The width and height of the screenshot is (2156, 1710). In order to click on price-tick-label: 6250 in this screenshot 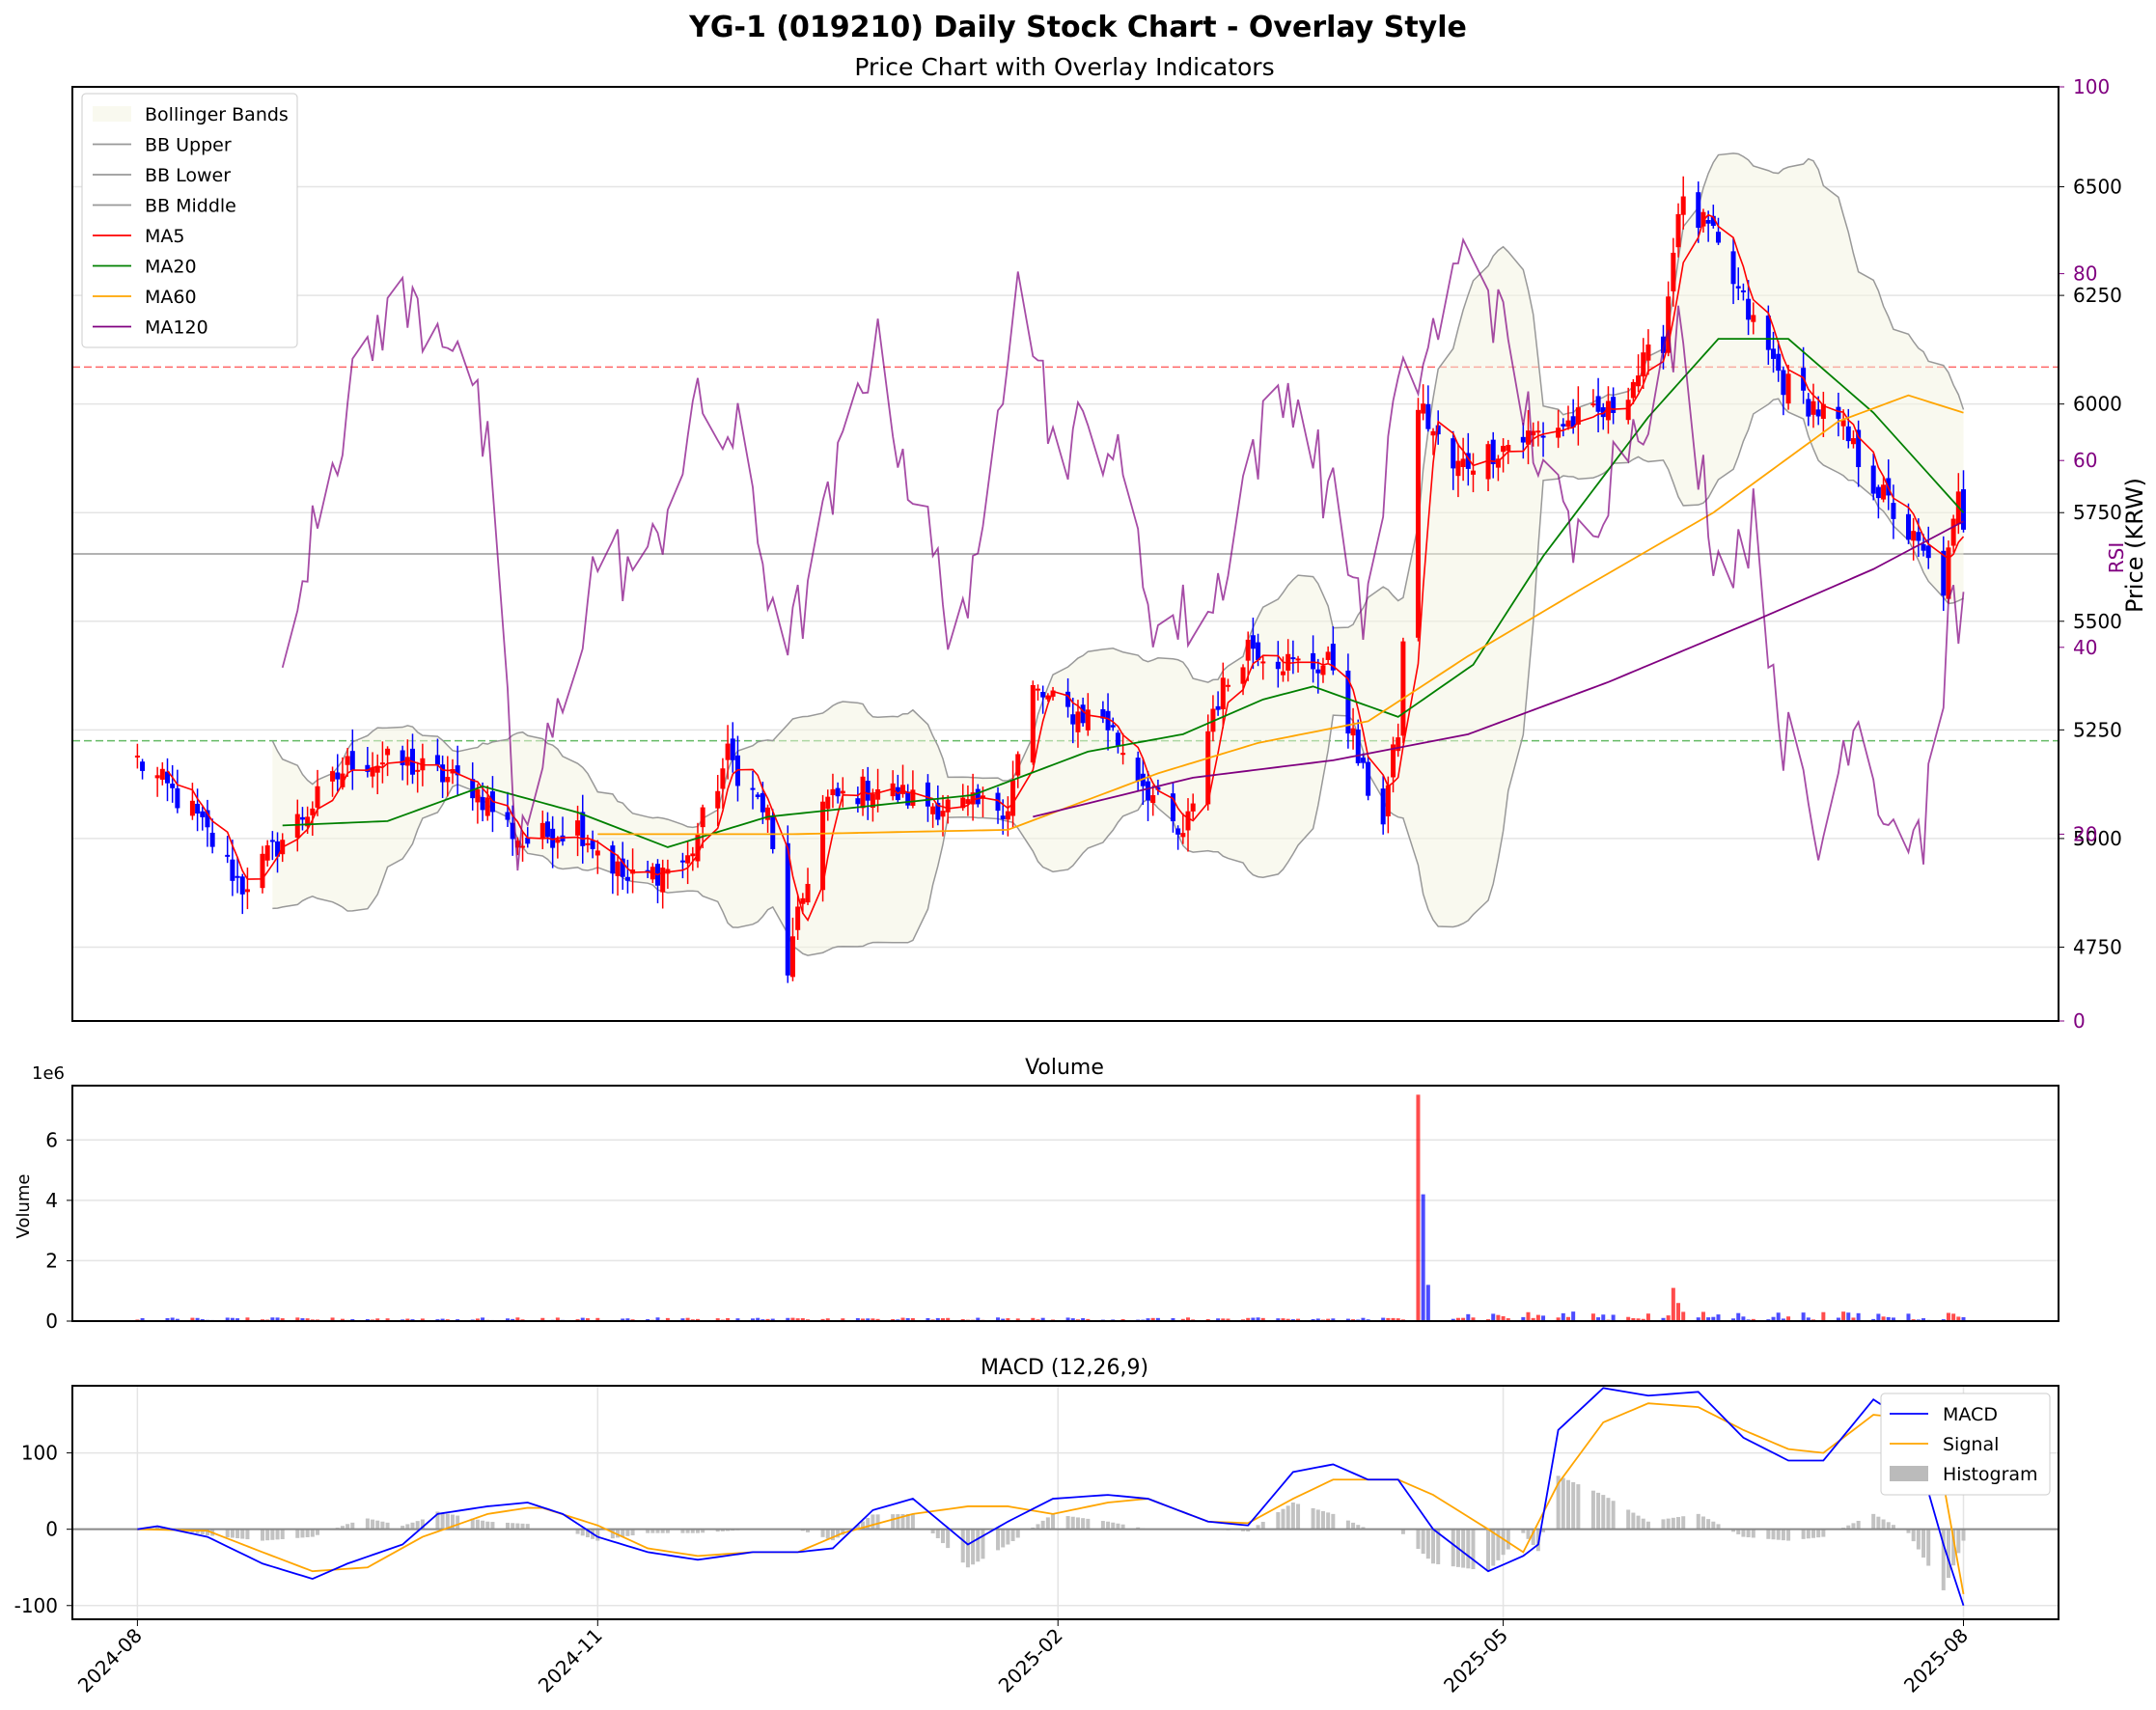, I will do `click(2097, 295)`.